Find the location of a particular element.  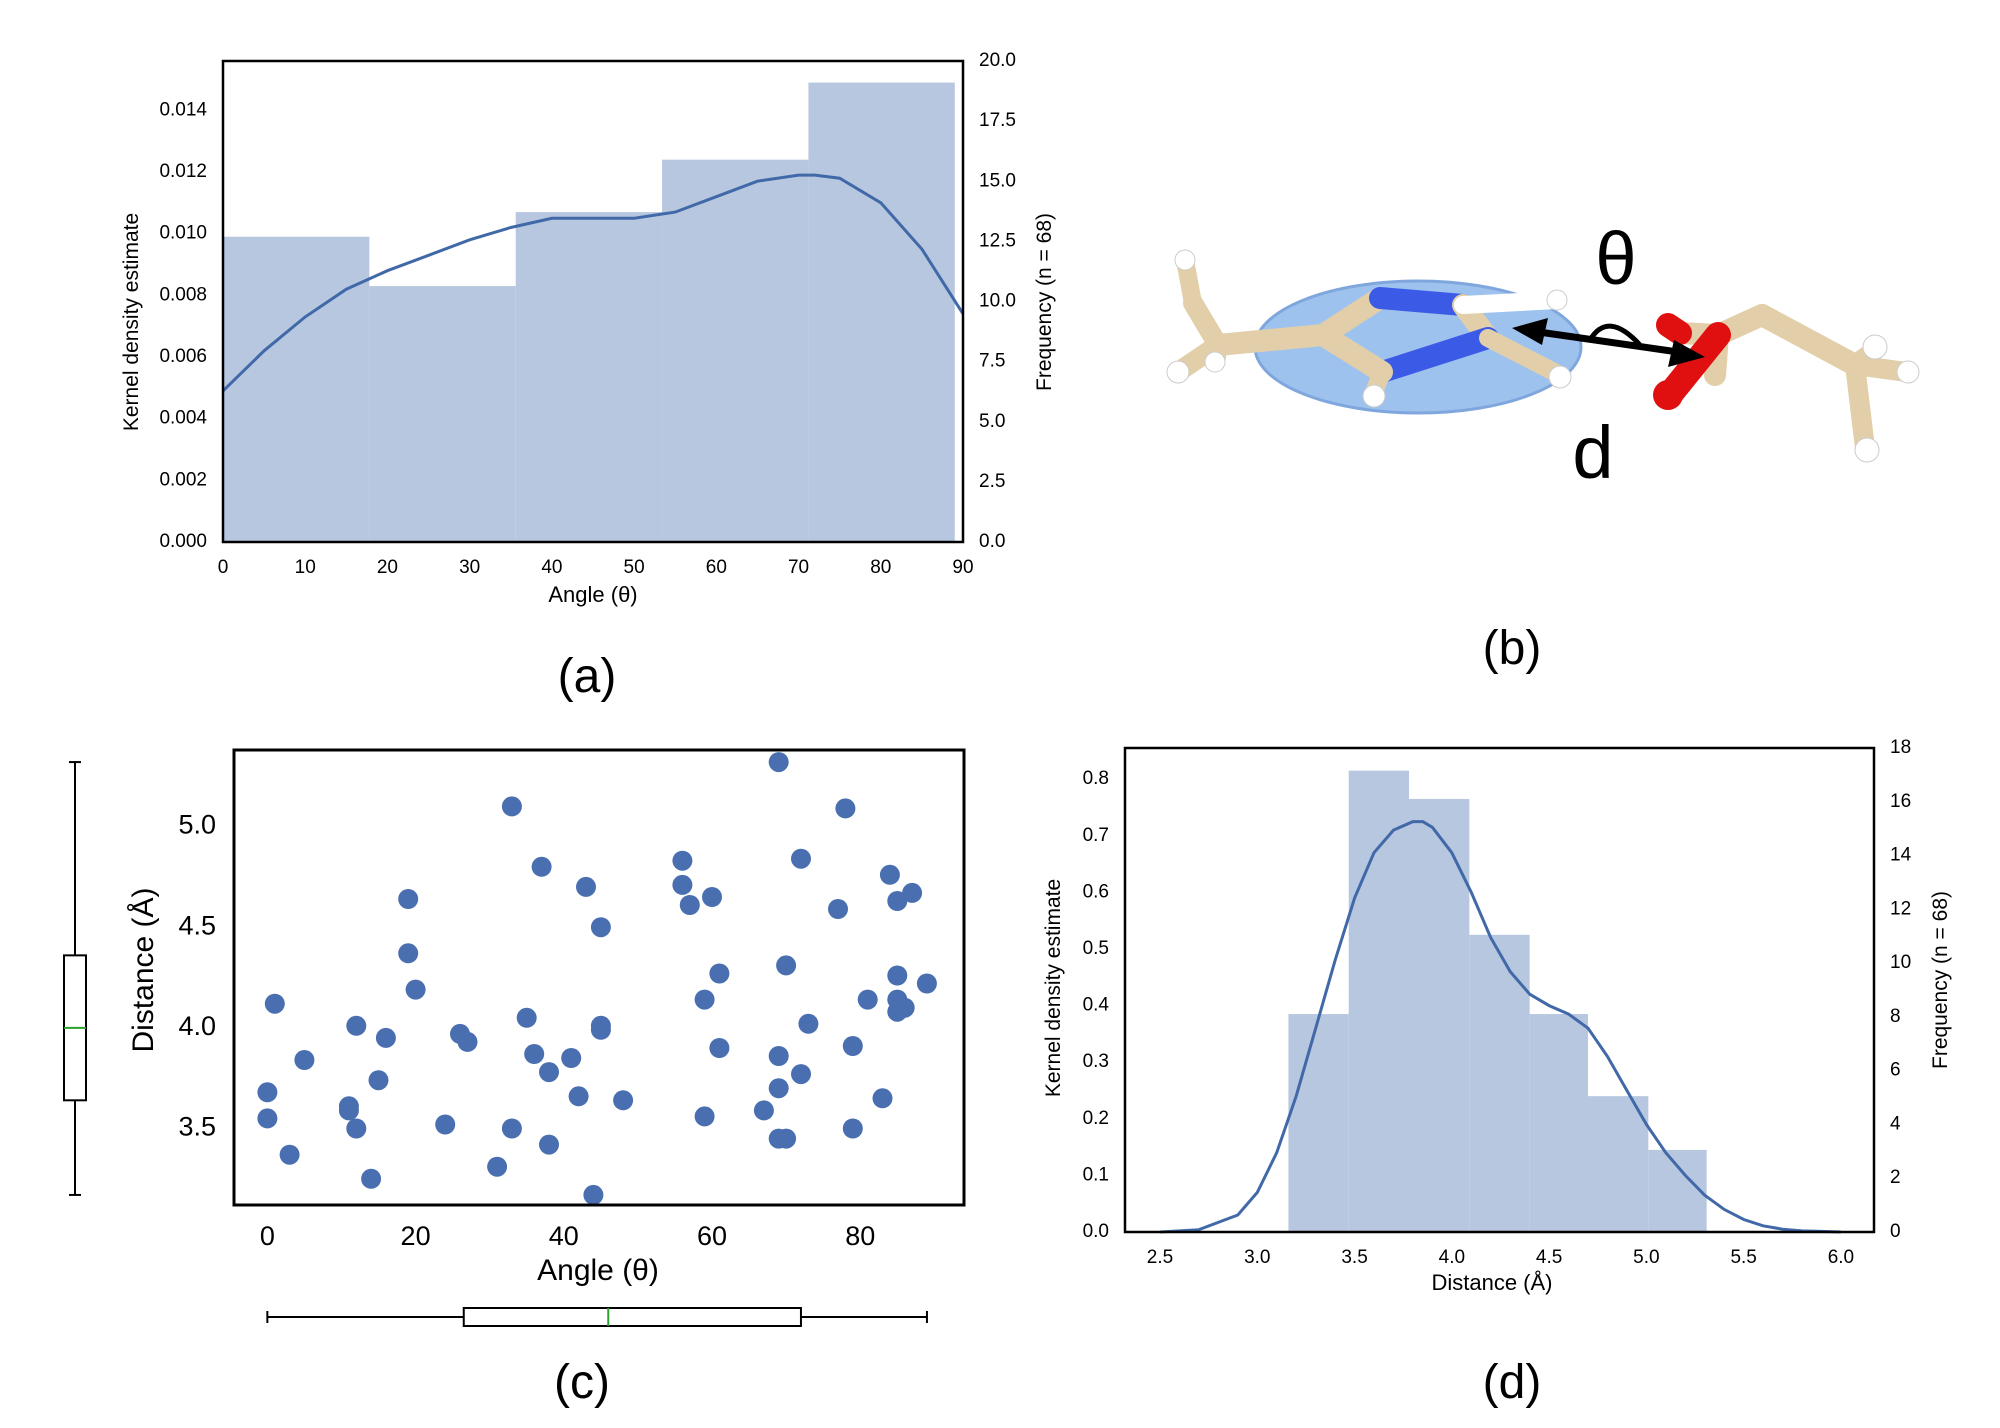

d-y2-tick-label: 4 is located at coordinates (1895, 1123).